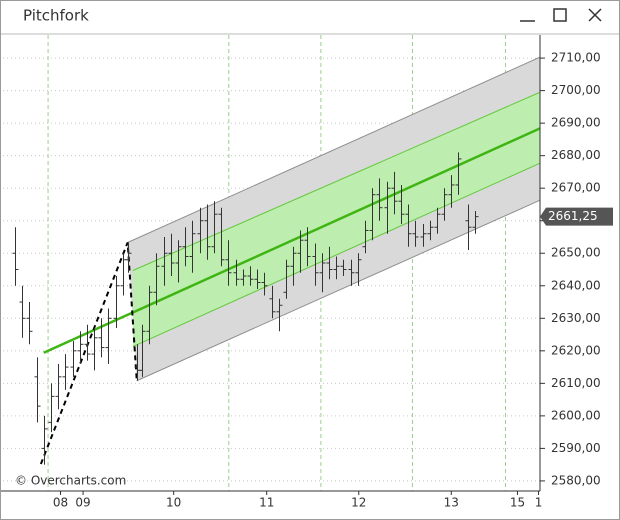 The width and height of the screenshot is (620, 520). I want to click on price-tag, so click(576, 216).